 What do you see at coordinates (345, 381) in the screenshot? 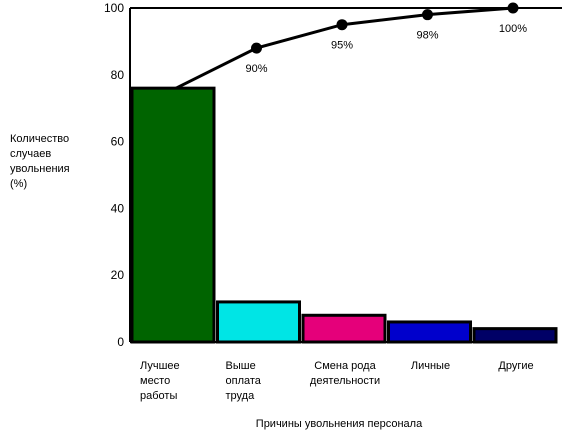
I see `category-label-line: деятельности` at bounding box center [345, 381].